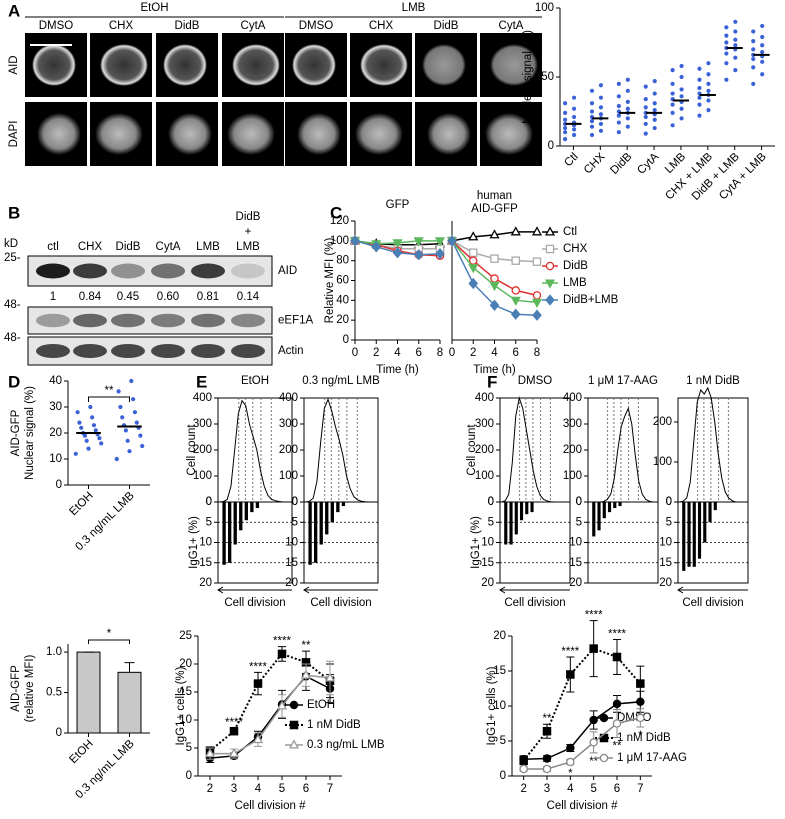 Image resolution: width=785 pixels, height=819 pixels. What do you see at coordinates (472, 450) in the screenshot?
I see `y-axis-label: Cell count` at bounding box center [472, 450].